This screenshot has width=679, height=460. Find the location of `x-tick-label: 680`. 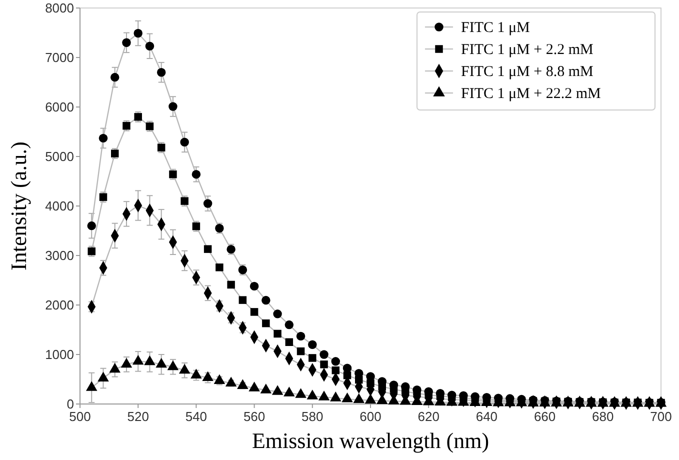

x-tick-label: 680 is located at coordinates (603, 416).